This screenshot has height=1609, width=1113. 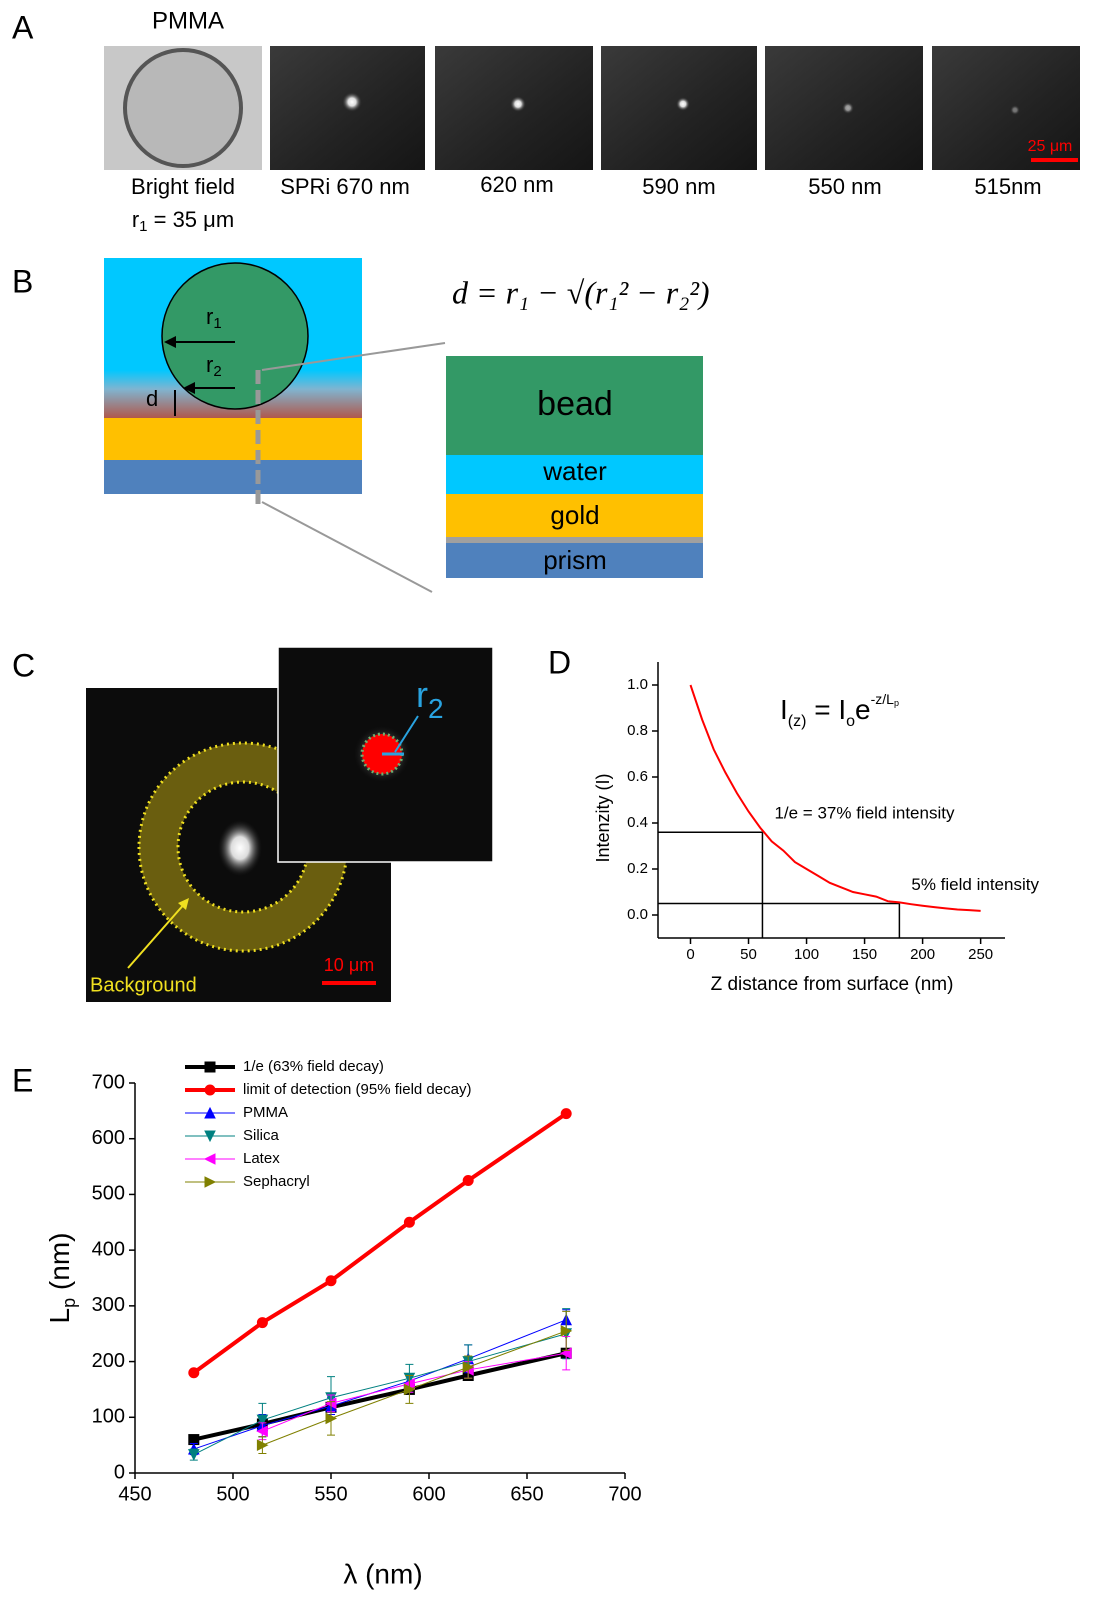 What do you see at coordinates (191, 219) in the screenshot?
I see `value: = 35 μm` at bounding box center [191, 219].